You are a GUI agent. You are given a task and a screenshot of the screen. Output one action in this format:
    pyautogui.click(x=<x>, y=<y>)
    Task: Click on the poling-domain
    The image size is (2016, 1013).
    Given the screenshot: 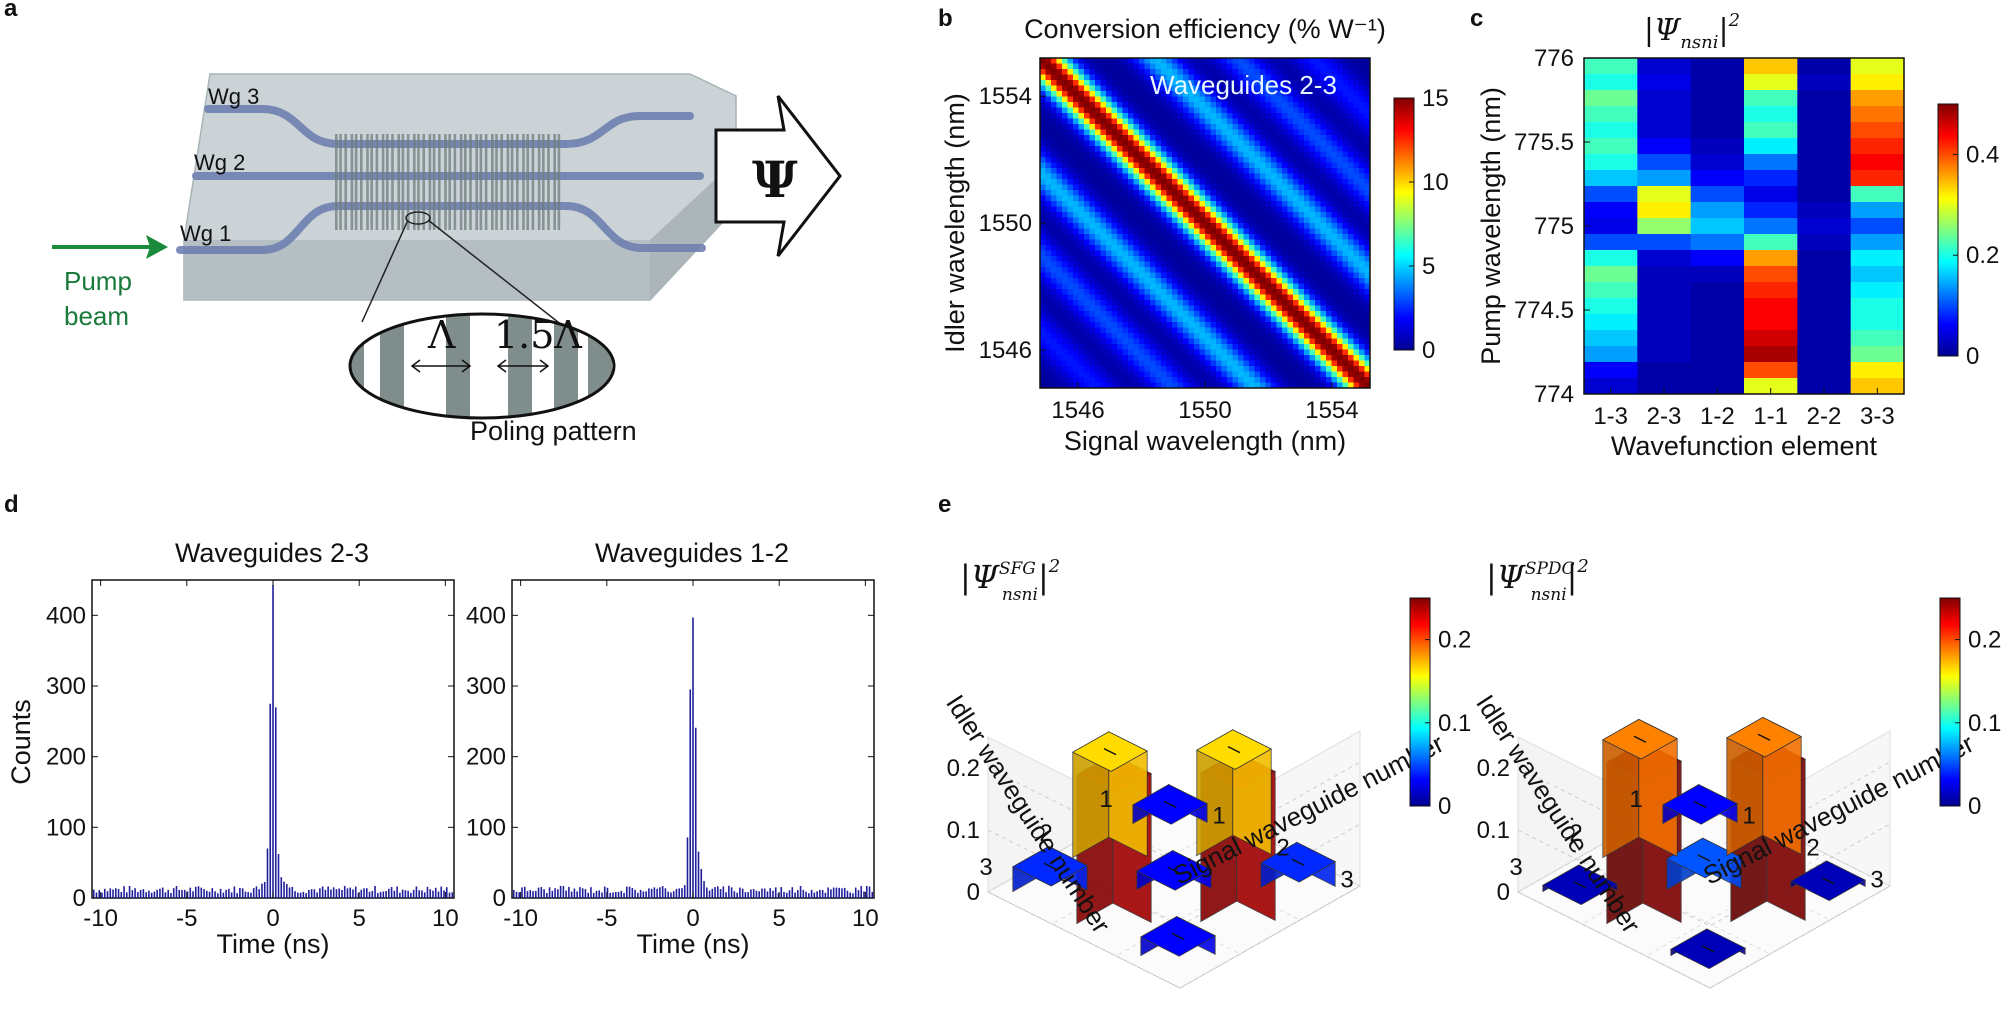 What is the action you would take?
    pyautogui.click(x=566, y=366)
    